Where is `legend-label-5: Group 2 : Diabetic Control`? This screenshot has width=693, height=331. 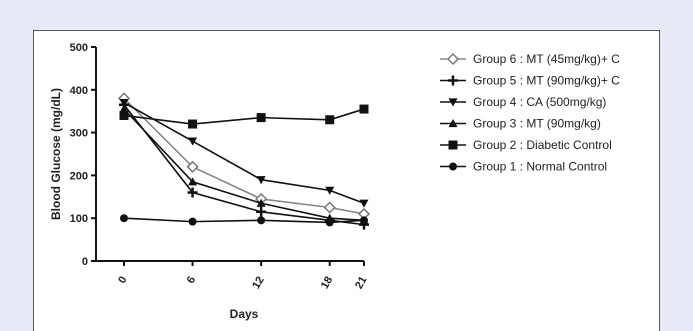
legend-label-5: Group 2 : Diabetic Control is located at coordinates (542, 145).